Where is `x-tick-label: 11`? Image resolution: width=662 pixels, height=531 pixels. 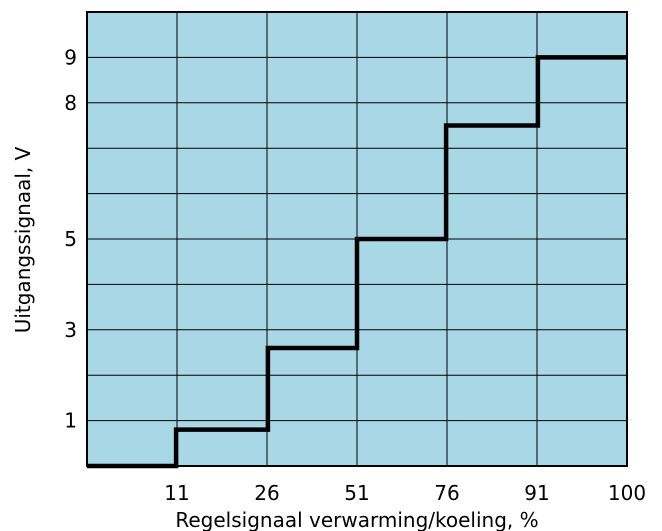
x-tick-label: 11 is located at coordinates (176, 493).